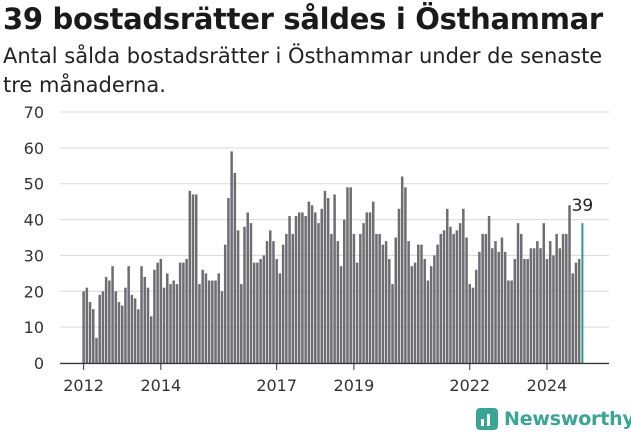 Image resolution: width=631 pixels, height=439 pixels. What do you see at coordinates (583, 206) in the screenshot?
I see `highlight-value-label: 39` at bounding box center [583, 206].